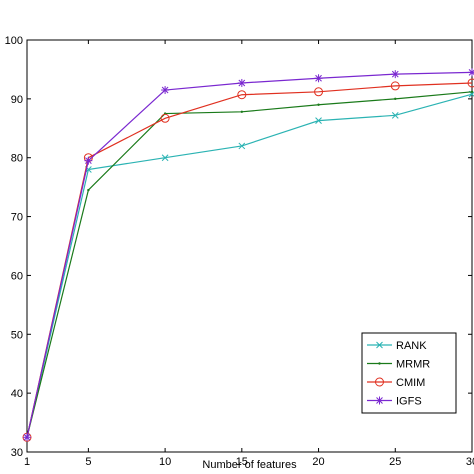 Image resolution: width=474 pixels, height=474 pixels. Describe the element at coordinates (17, 100) in the screenshot. I see `y-tick-label: 90` at that location.